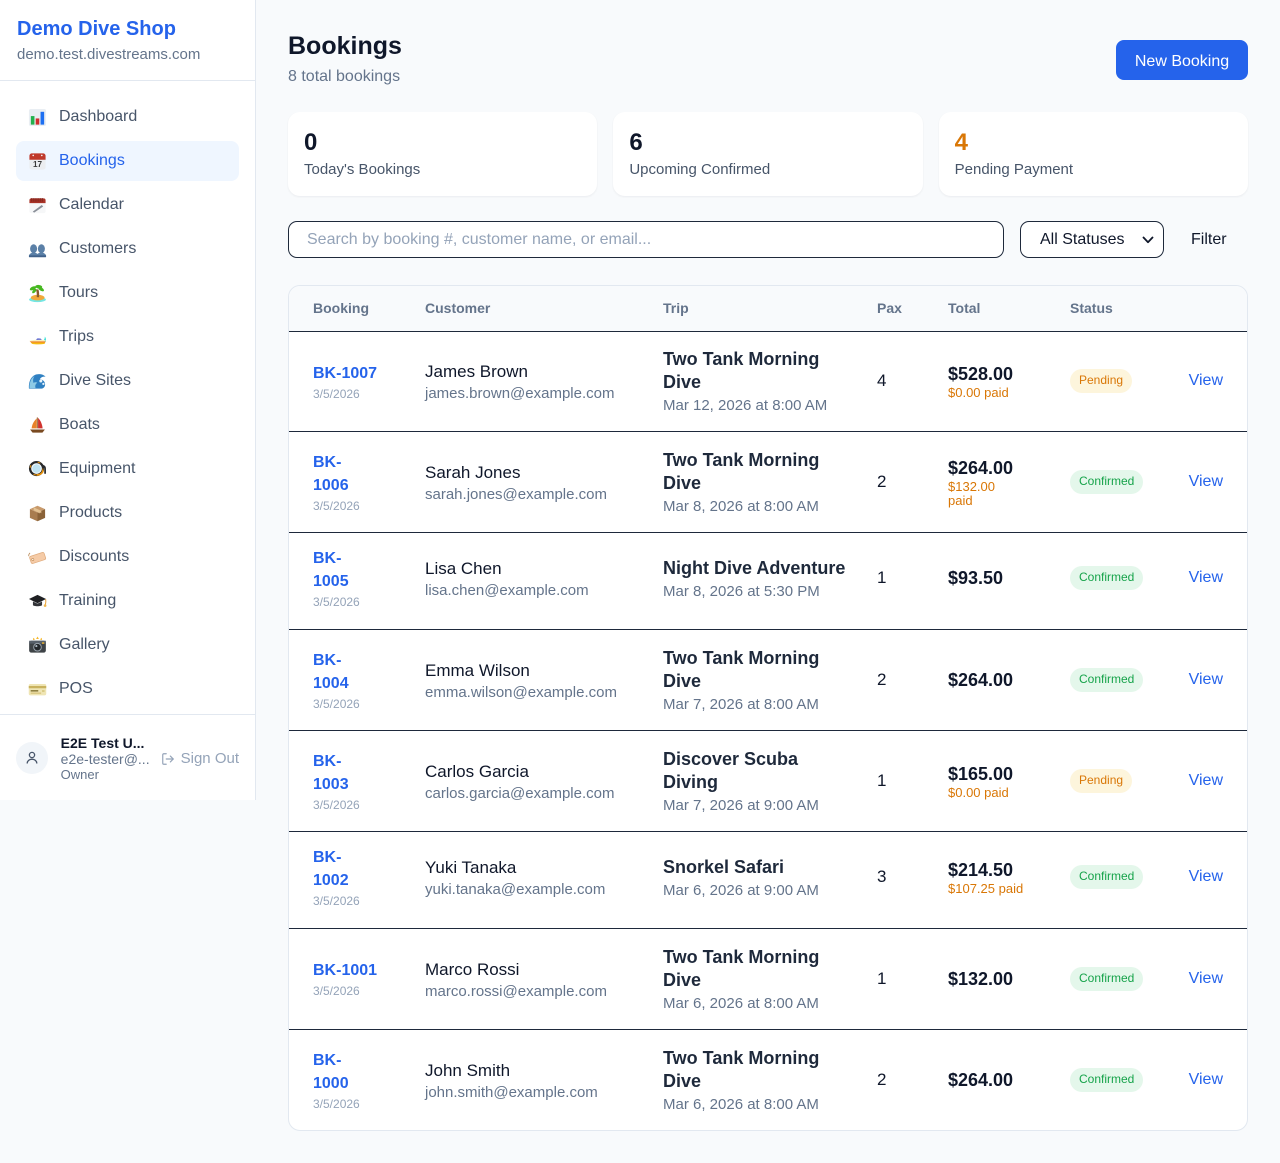 Image resolution: width=1280 pixels, height=1163 pixels. What do you see at coordinates (38, 163) in the screenshot?
I see `svg-text: 17` at bounding box center [38, 163].